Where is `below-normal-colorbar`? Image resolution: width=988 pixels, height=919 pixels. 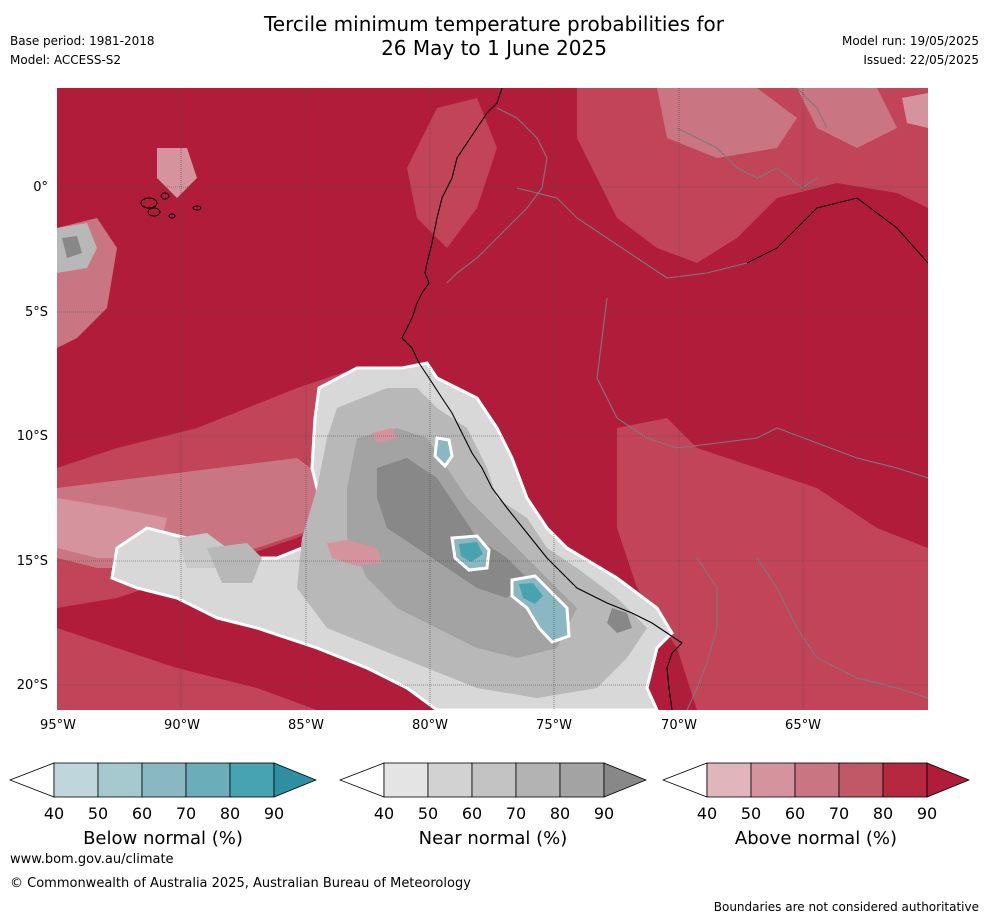 below-normal-colorbar is located at coordinates (163, 780).